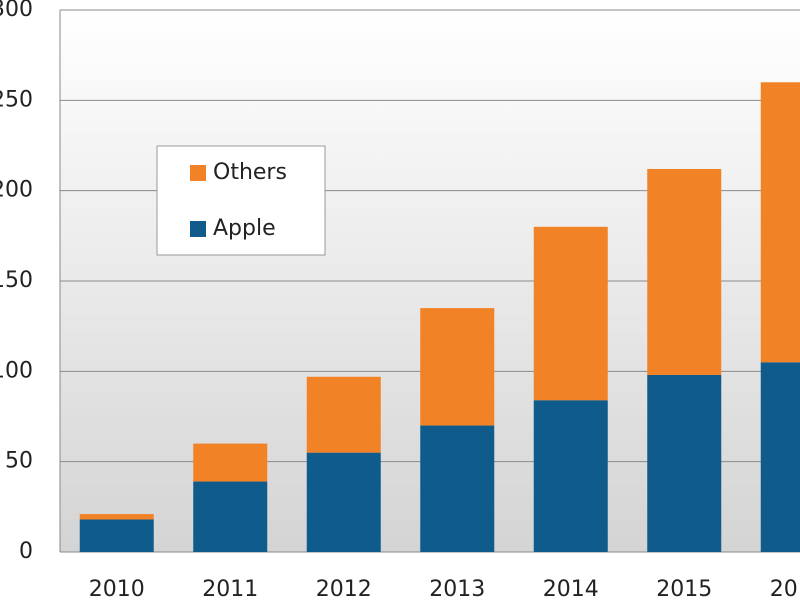  Describe the element at coordinates (241, 200) in the screenshot. I see `legend` at that location.